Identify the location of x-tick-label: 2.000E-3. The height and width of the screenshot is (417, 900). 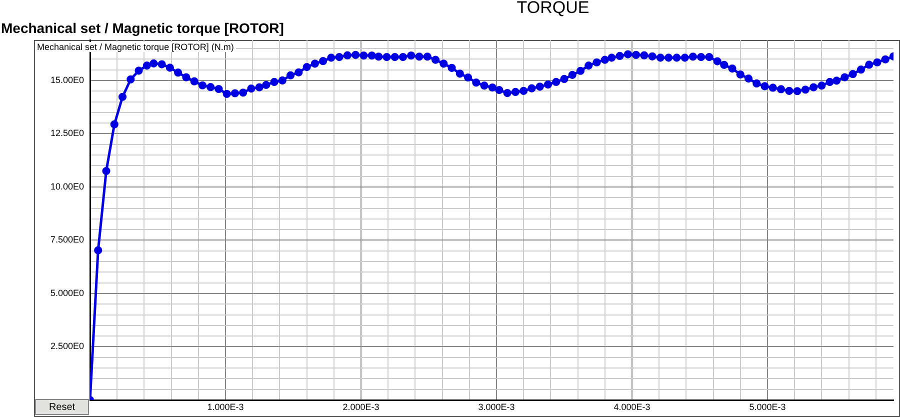
(361, 407).